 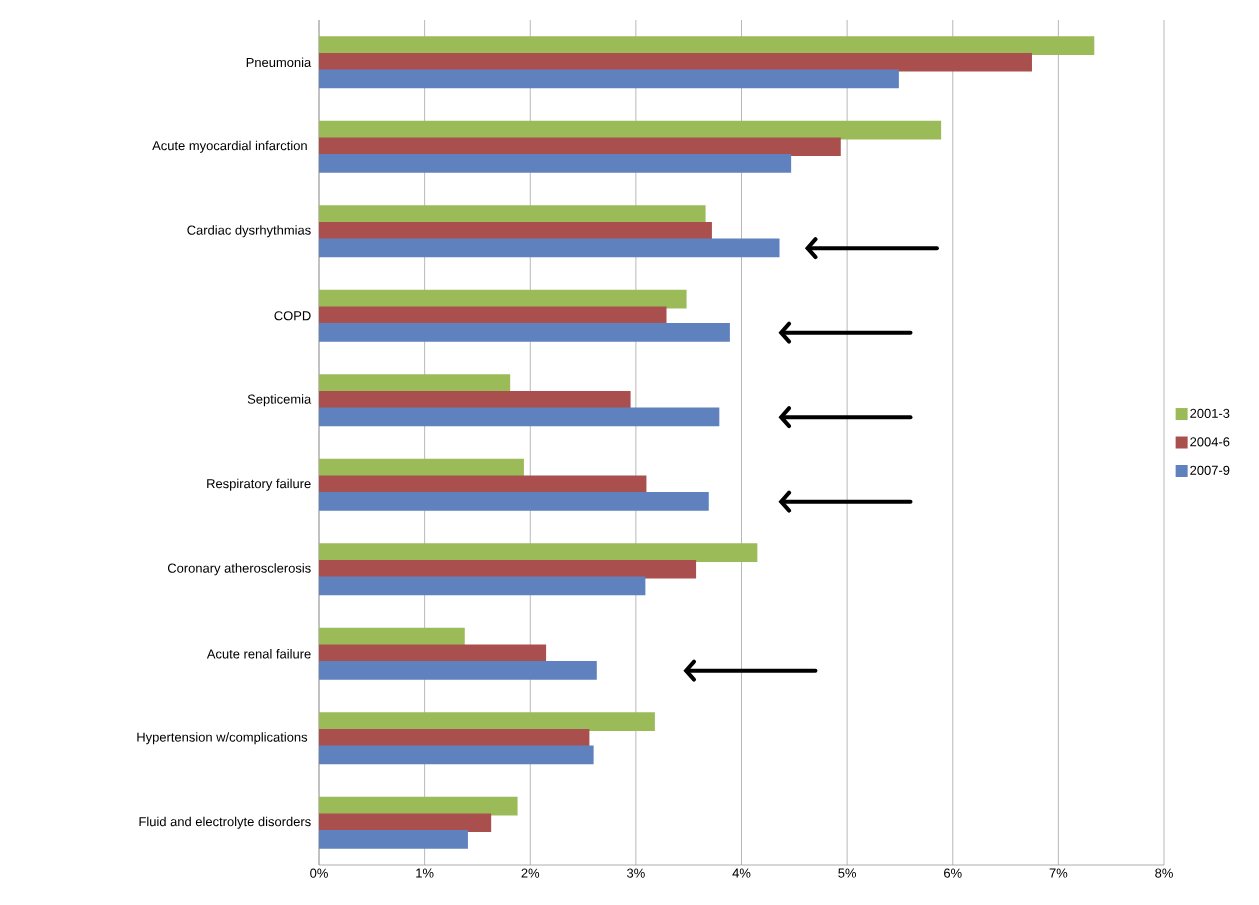 What do you see at coordinates (847, 873) in the screenshot?
I see `x-tick-label: 5%` at bounding box center [847, 873].